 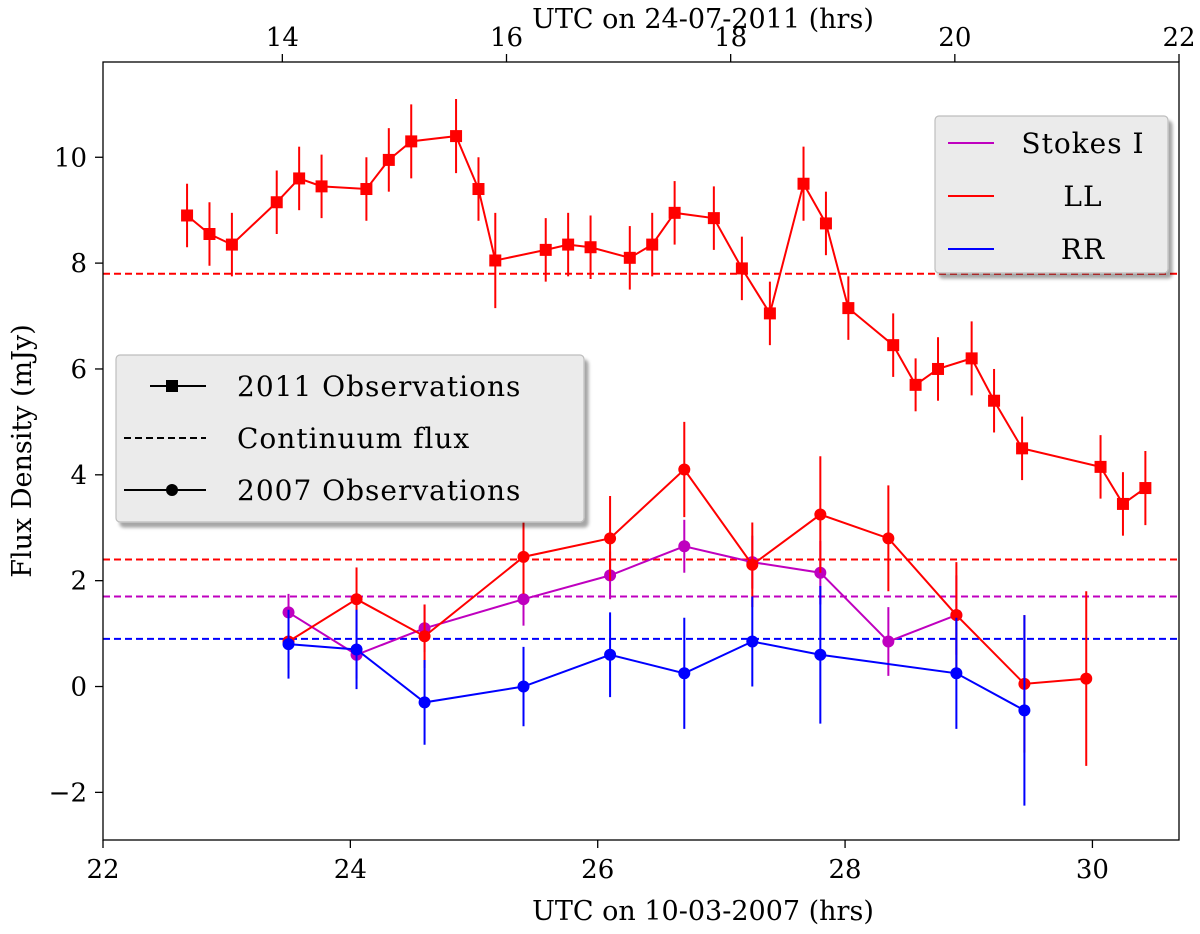 I want to click on legend-label-continuum-flux: Continuum flux, so click(x=353, y=438).